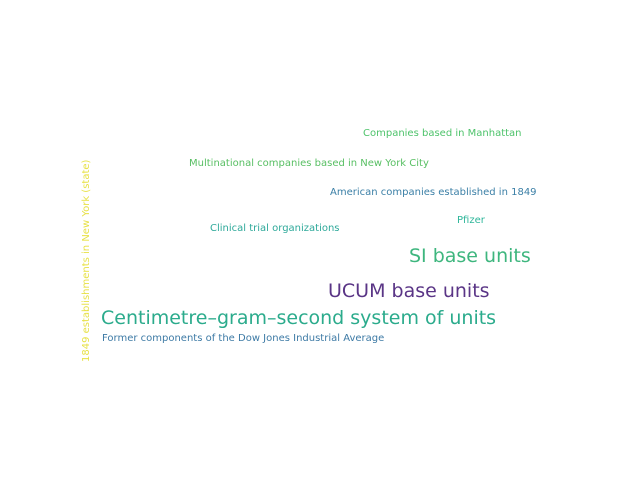 This screenshot has width=640, height=480. What do you see at coordinates (471, 221) in the screenshot?
I see `word-pfizer: Pfizer` at bounding box center [471, 221].